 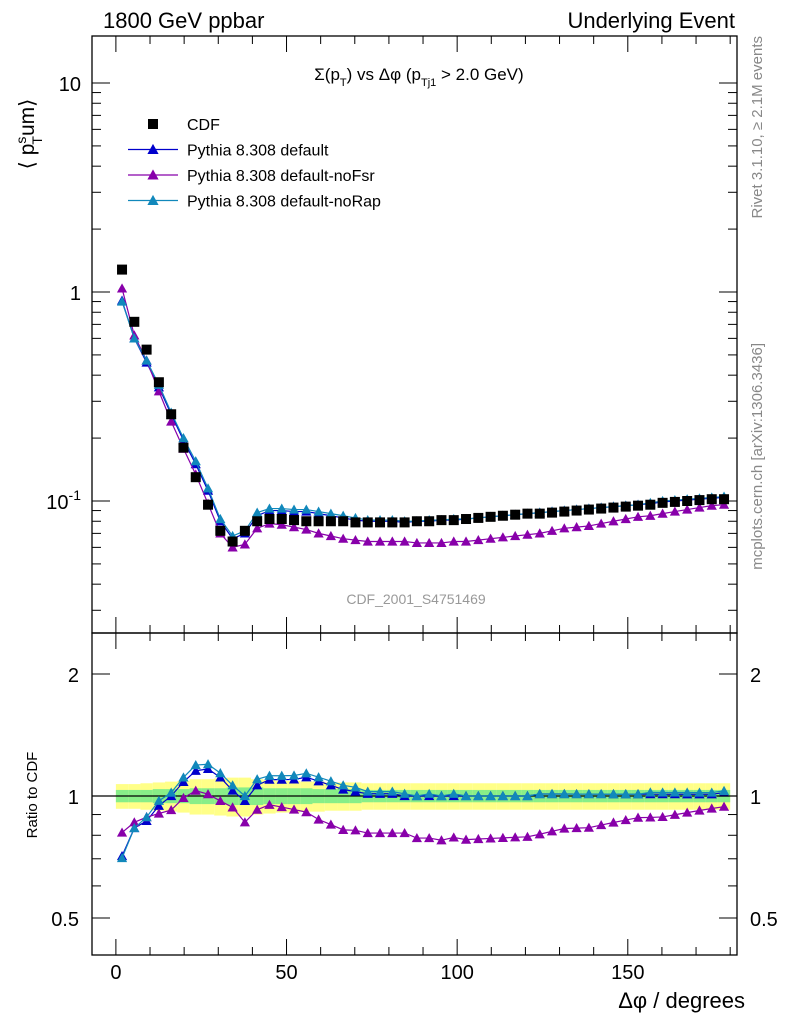 I want to click on legend-entry: Pythia 8.308 default-noFsr, so click(x=251, y=176).